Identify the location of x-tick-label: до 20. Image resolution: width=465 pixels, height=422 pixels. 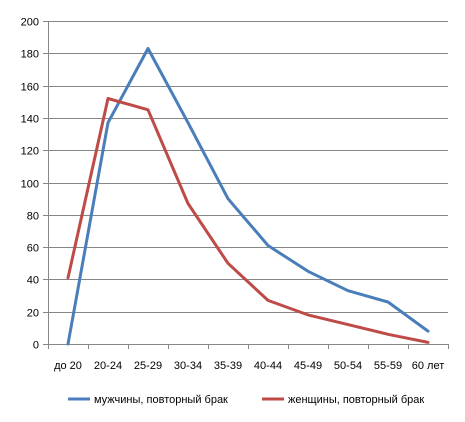
(68, 366).